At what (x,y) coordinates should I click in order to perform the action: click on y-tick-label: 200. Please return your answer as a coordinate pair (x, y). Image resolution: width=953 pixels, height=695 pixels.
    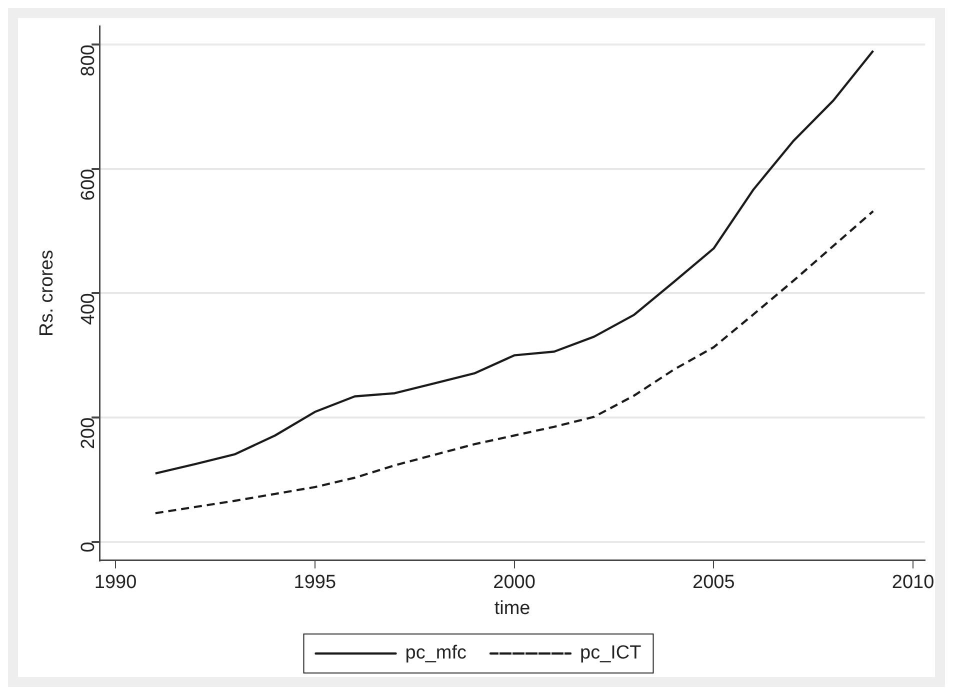
    Looking at the image, I should click on (88, 433).